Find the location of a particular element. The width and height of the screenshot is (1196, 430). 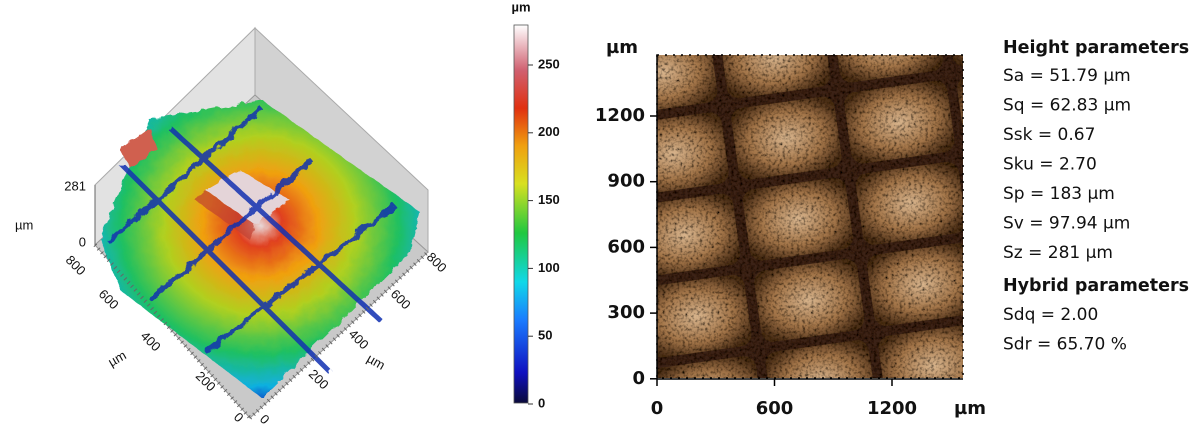

right-axis-label: 0 is located at coordinates (265, 419).